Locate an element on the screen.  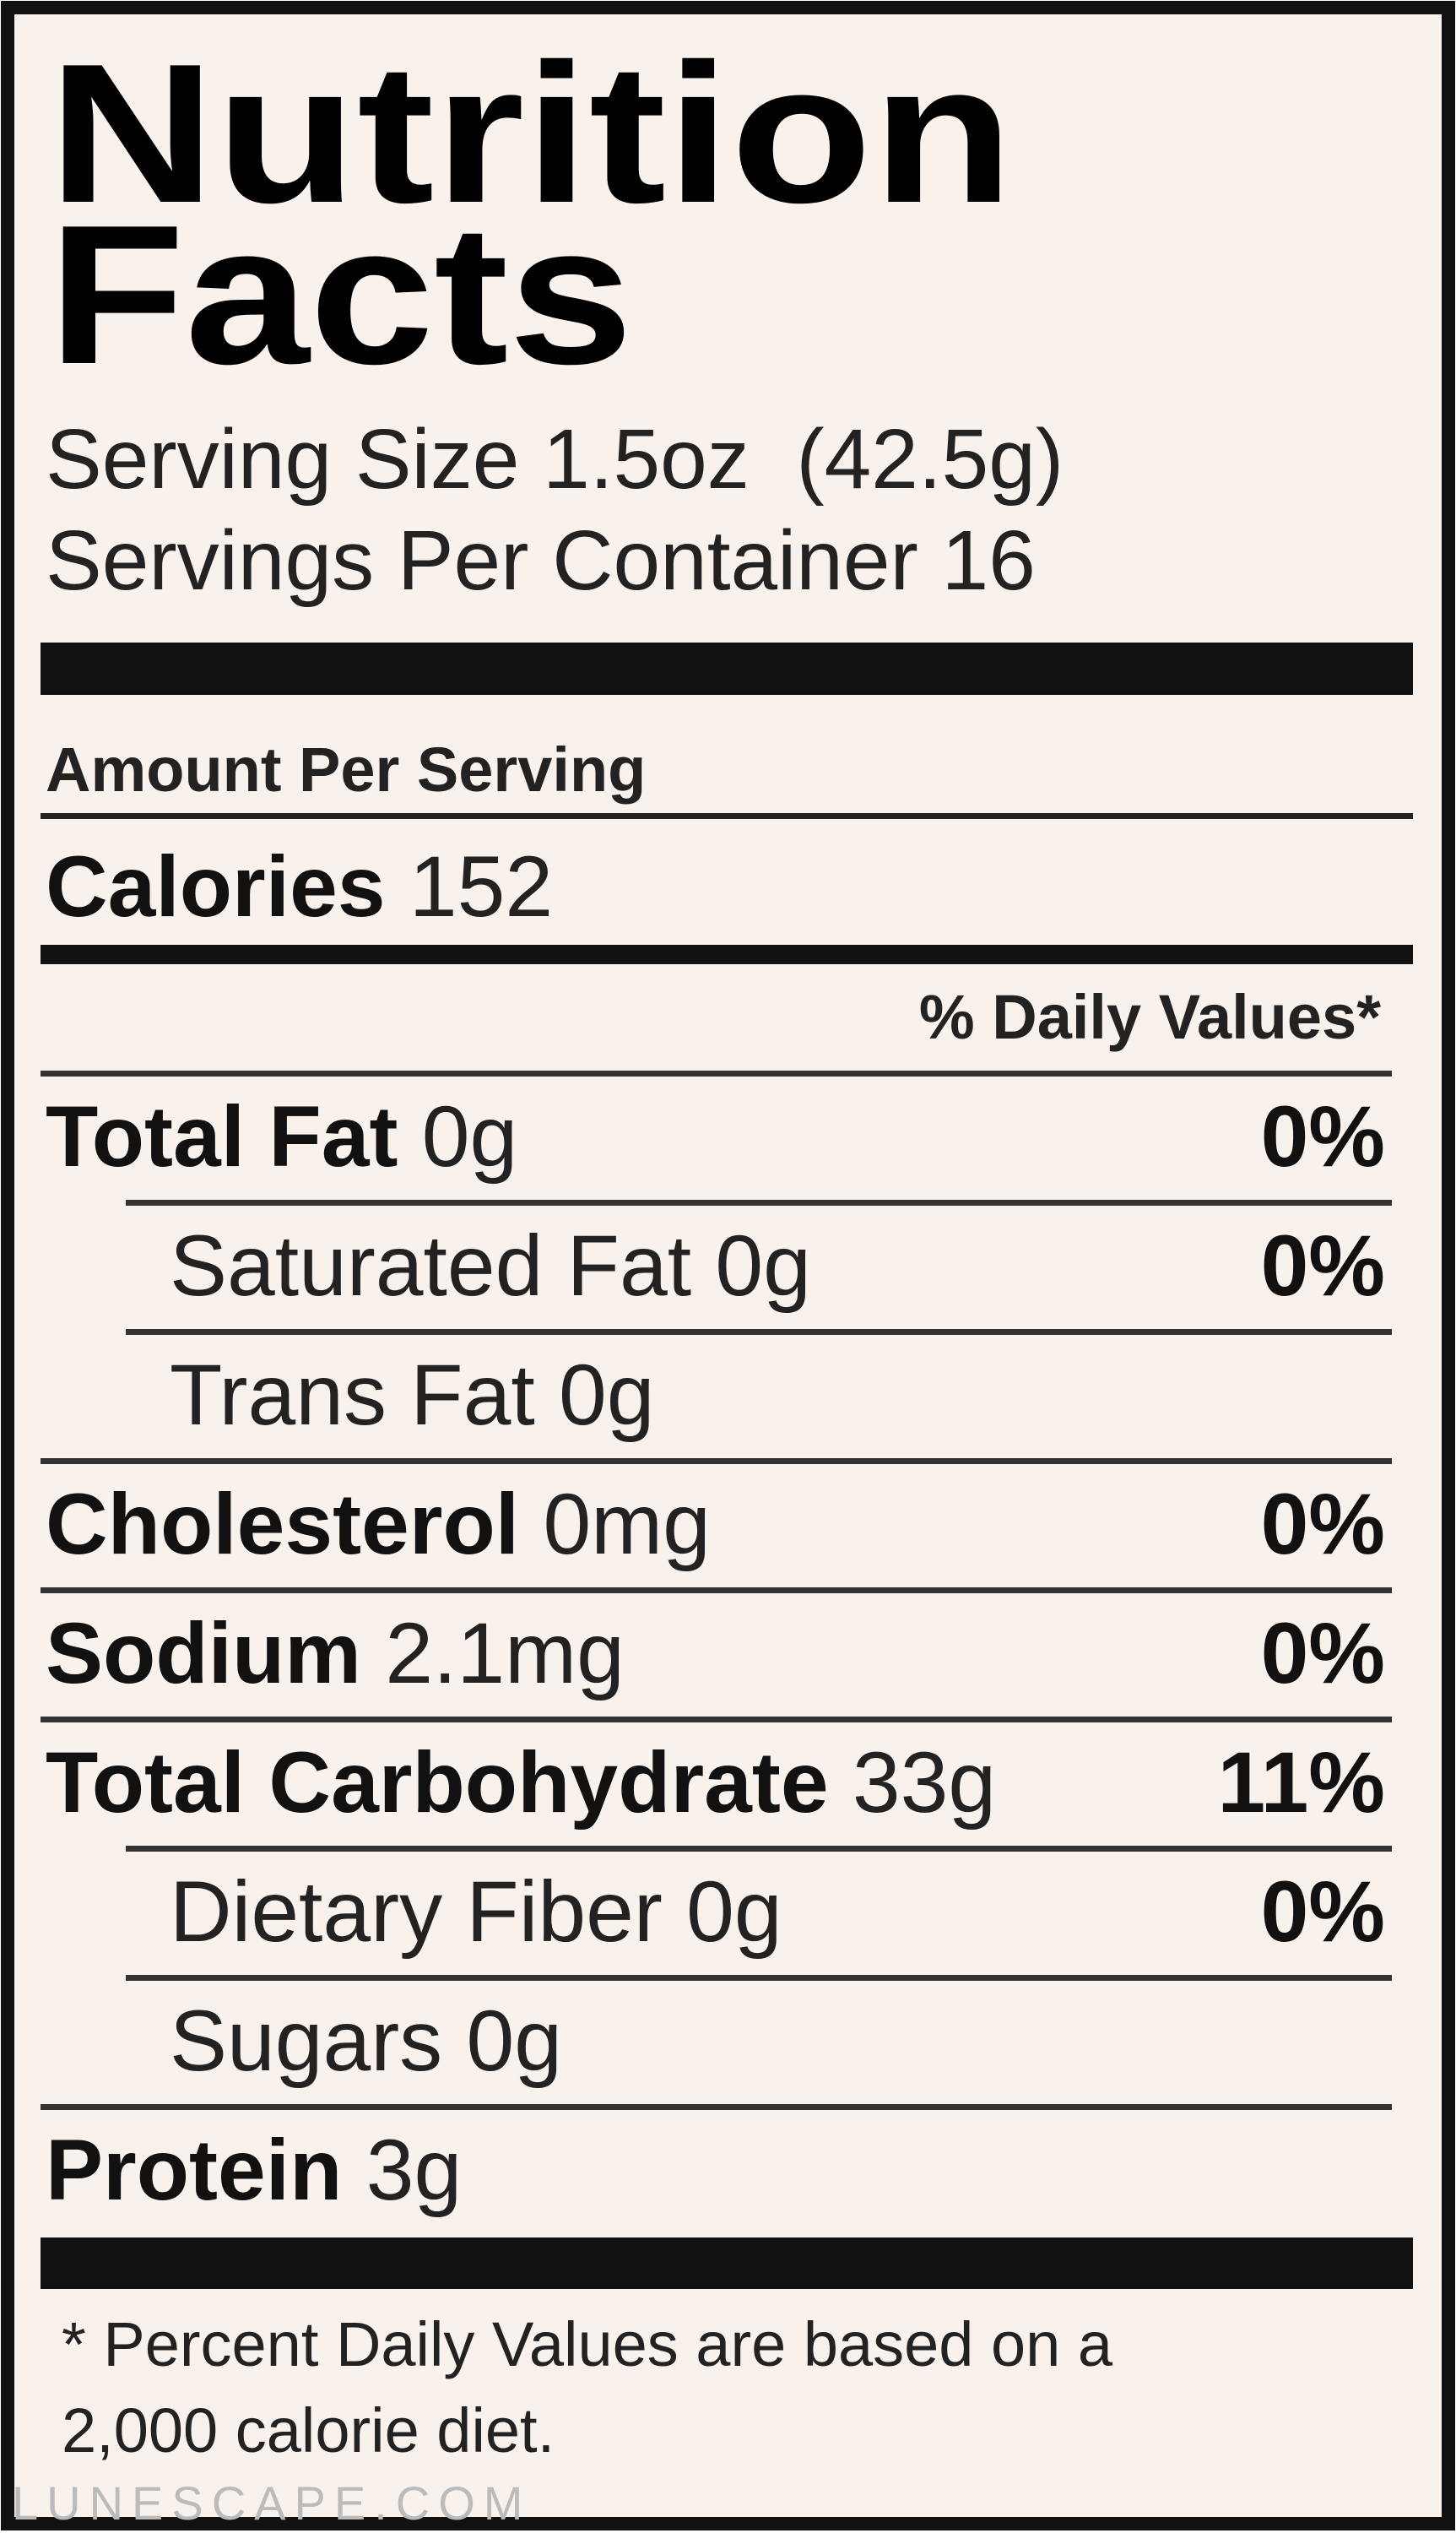
nutrient-row: Total Carbohydrate 33g is located at coordinates (521, 1782).